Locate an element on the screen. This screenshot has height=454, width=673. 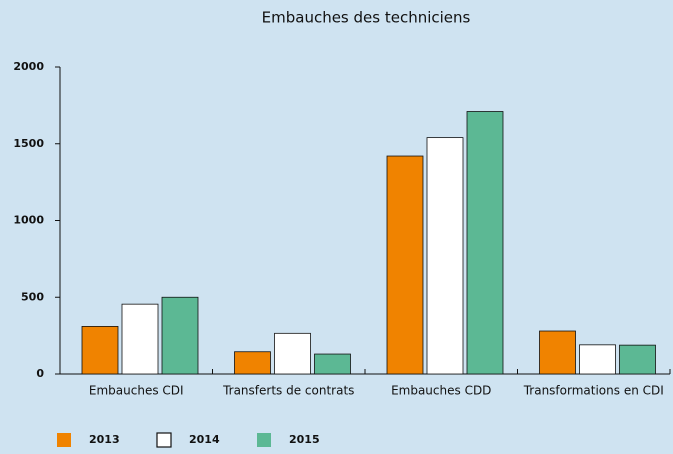
x-tick-label: Transformations en CDI is located at coordinates (593, 391).